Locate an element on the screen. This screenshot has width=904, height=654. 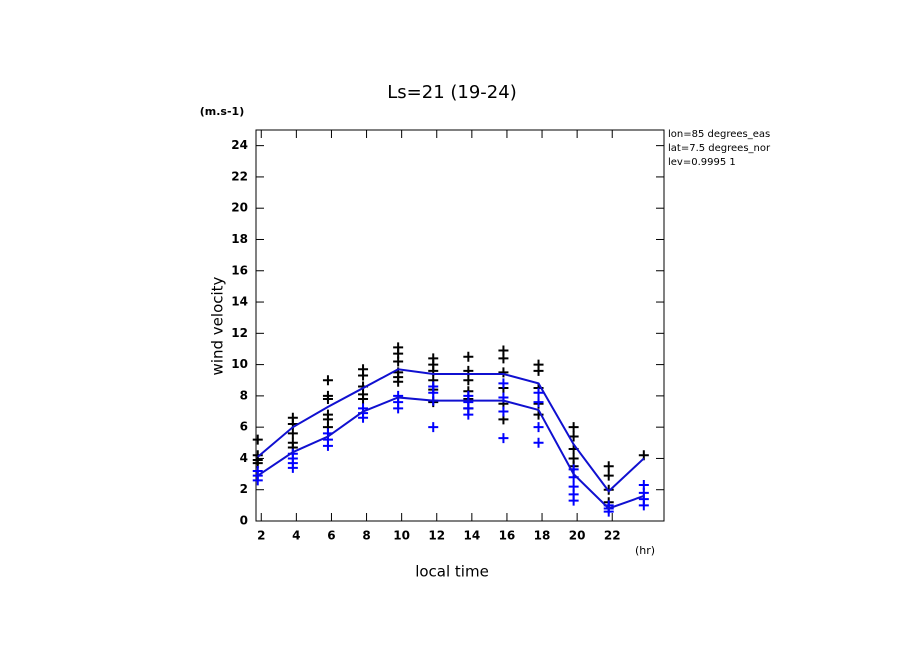
y-tick-label: 14 is located at coordinates (239, 302).